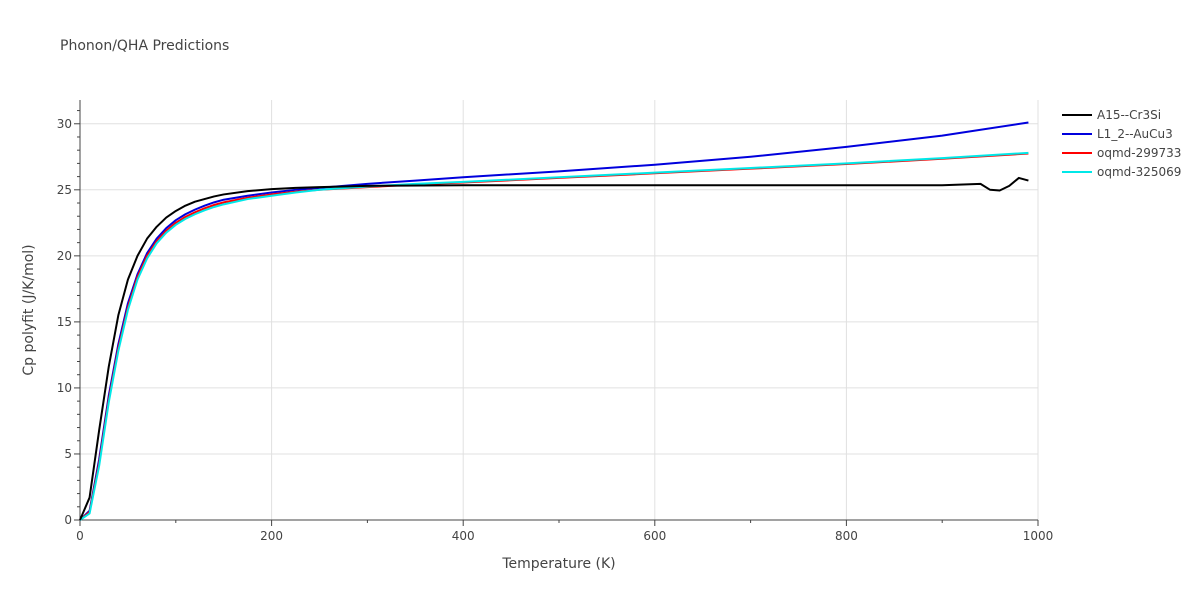 The height and width of the screenshot is (600, 1200). I want to click on chart-title: Phonon/QHA Predictions, so click(144, 46).